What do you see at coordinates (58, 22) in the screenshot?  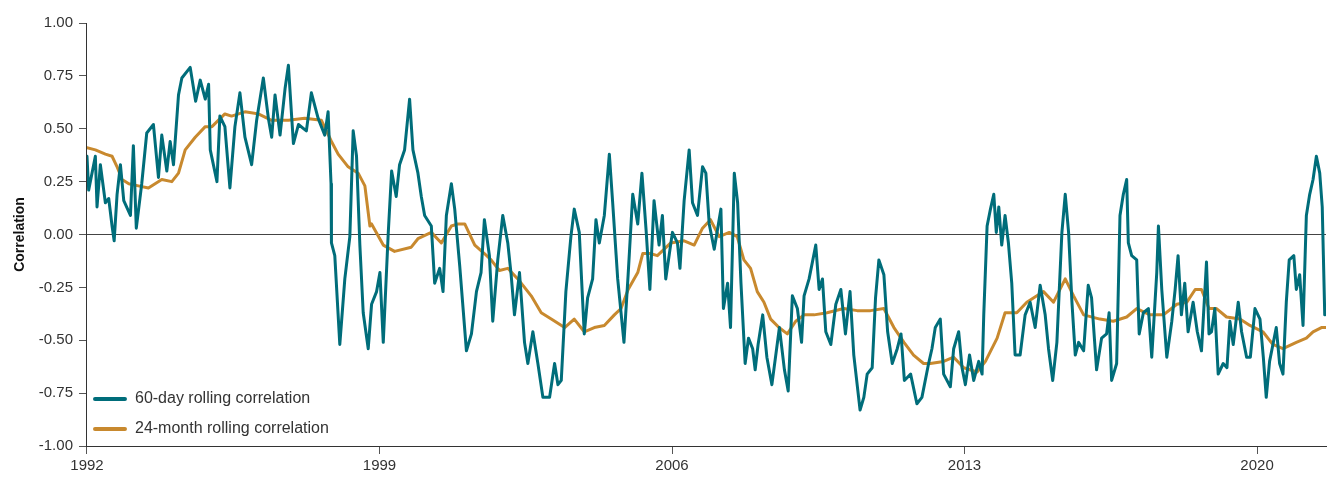 I see `y-tick-label: 1.00` at bounding box center [58, 22].